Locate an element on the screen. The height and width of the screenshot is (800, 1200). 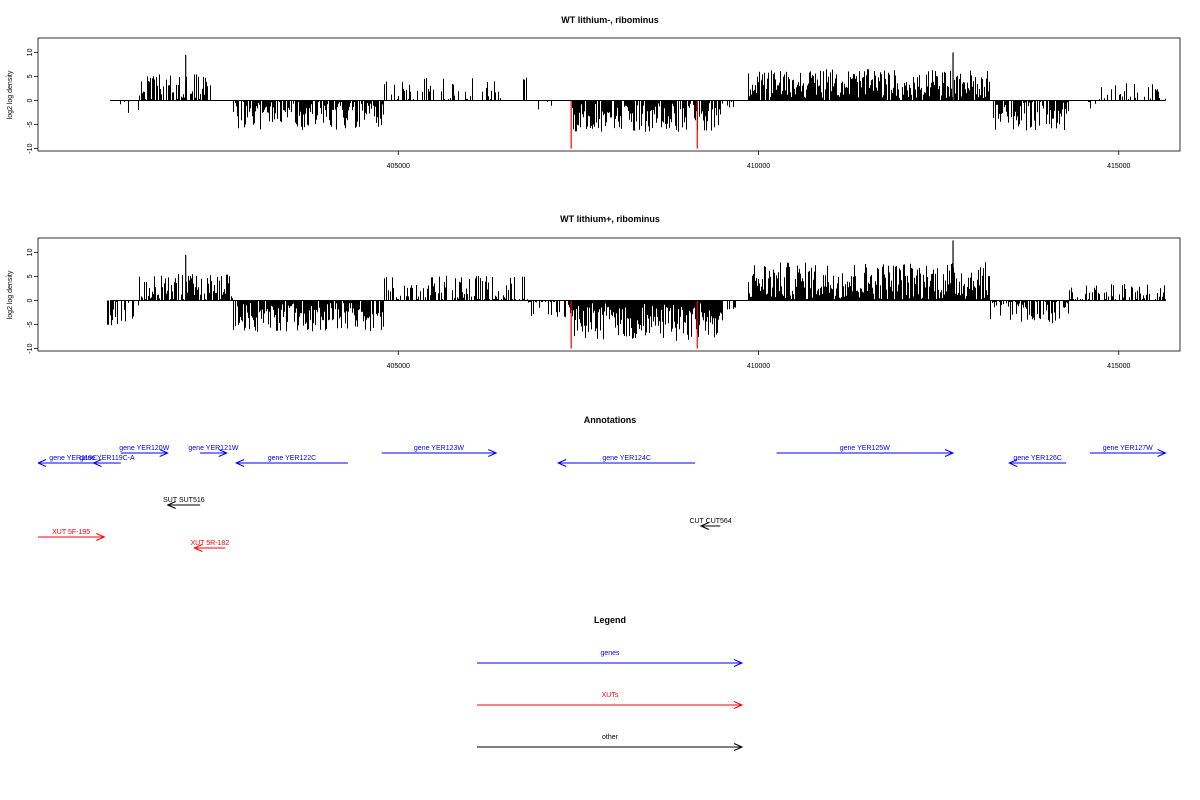
legend-items: genes XUTs other is located at coordinates (610, 700).